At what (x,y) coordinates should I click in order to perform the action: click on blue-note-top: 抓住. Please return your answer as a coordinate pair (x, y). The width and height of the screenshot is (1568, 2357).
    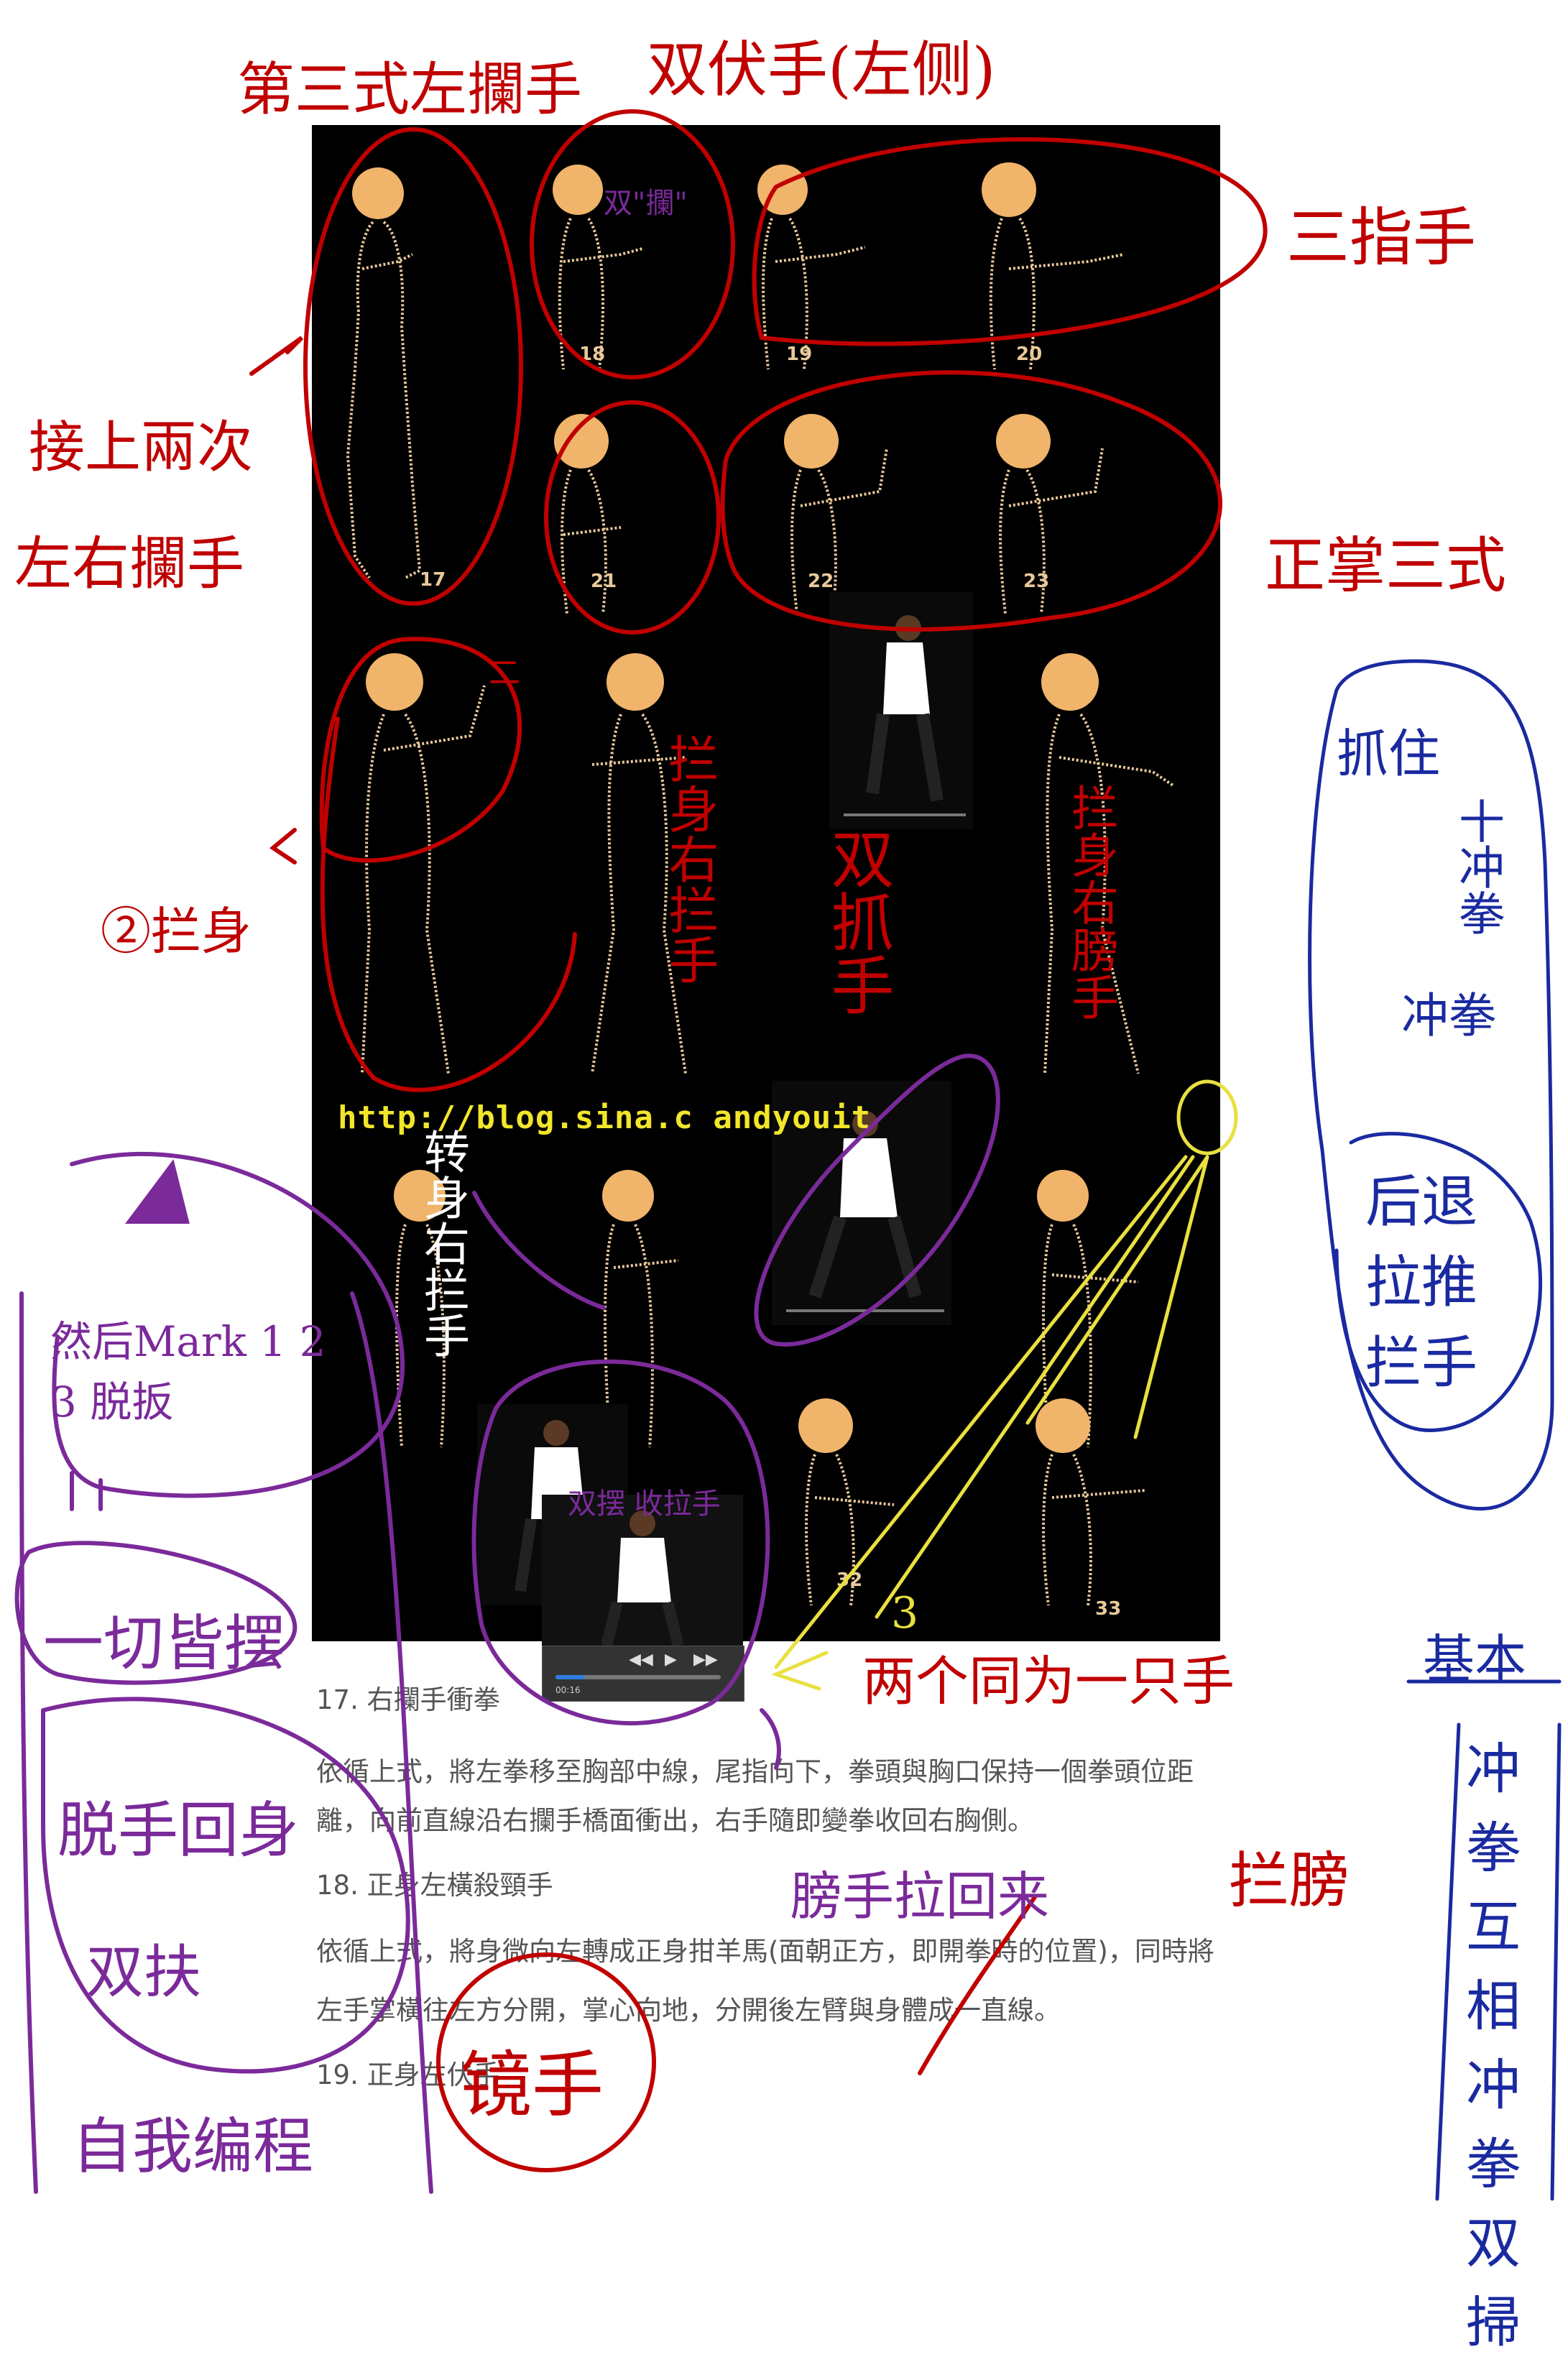
    Looking at the image, I should click on (1389, 754).